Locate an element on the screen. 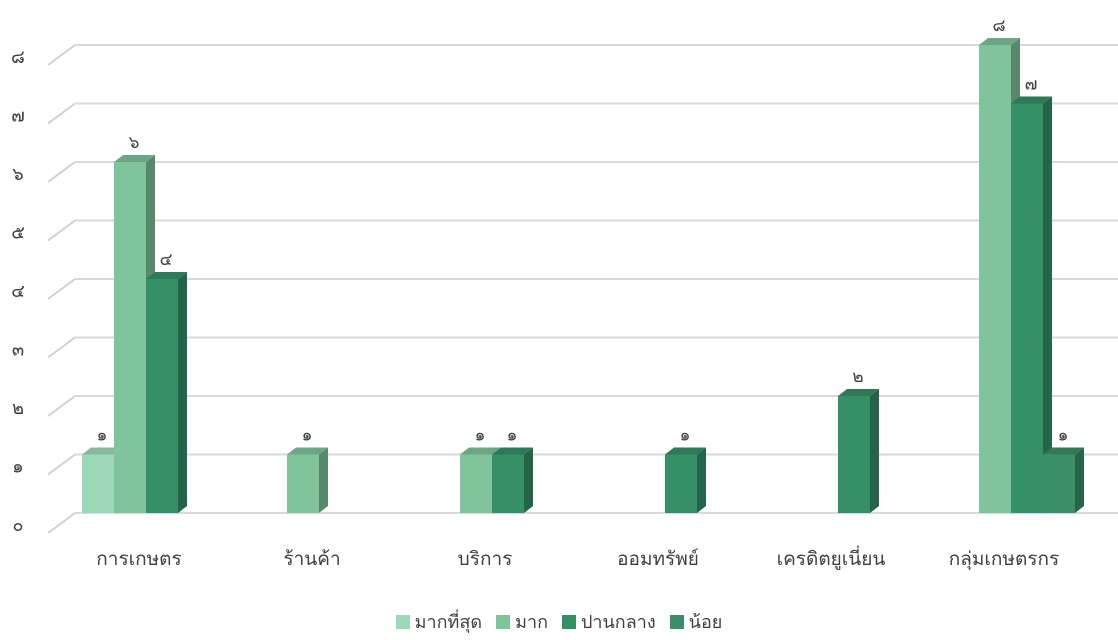 The width and height of the screenshot is (1118, 640). x-category-label: บริการ is located at coordinates (485, 559).